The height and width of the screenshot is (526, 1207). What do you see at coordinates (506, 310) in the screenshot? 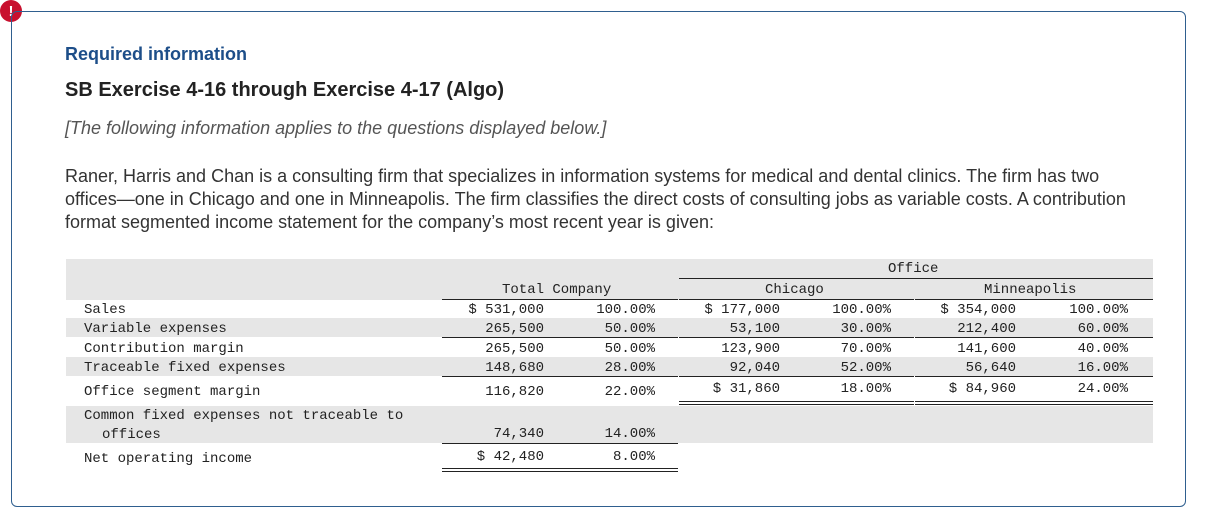
I see `total-amount: $ 531,000` at bounding box center [506, 310].